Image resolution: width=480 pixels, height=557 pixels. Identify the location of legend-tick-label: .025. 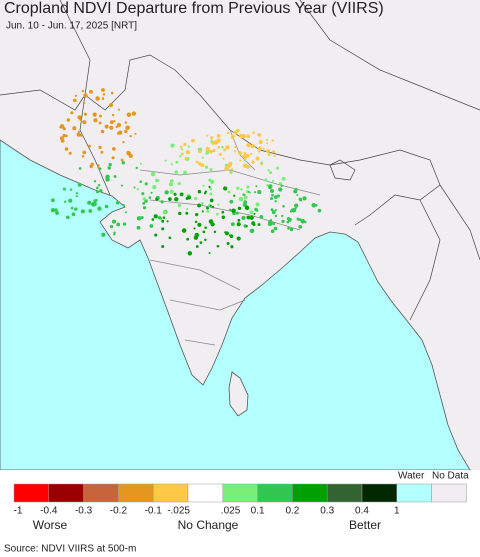
(231, 511).